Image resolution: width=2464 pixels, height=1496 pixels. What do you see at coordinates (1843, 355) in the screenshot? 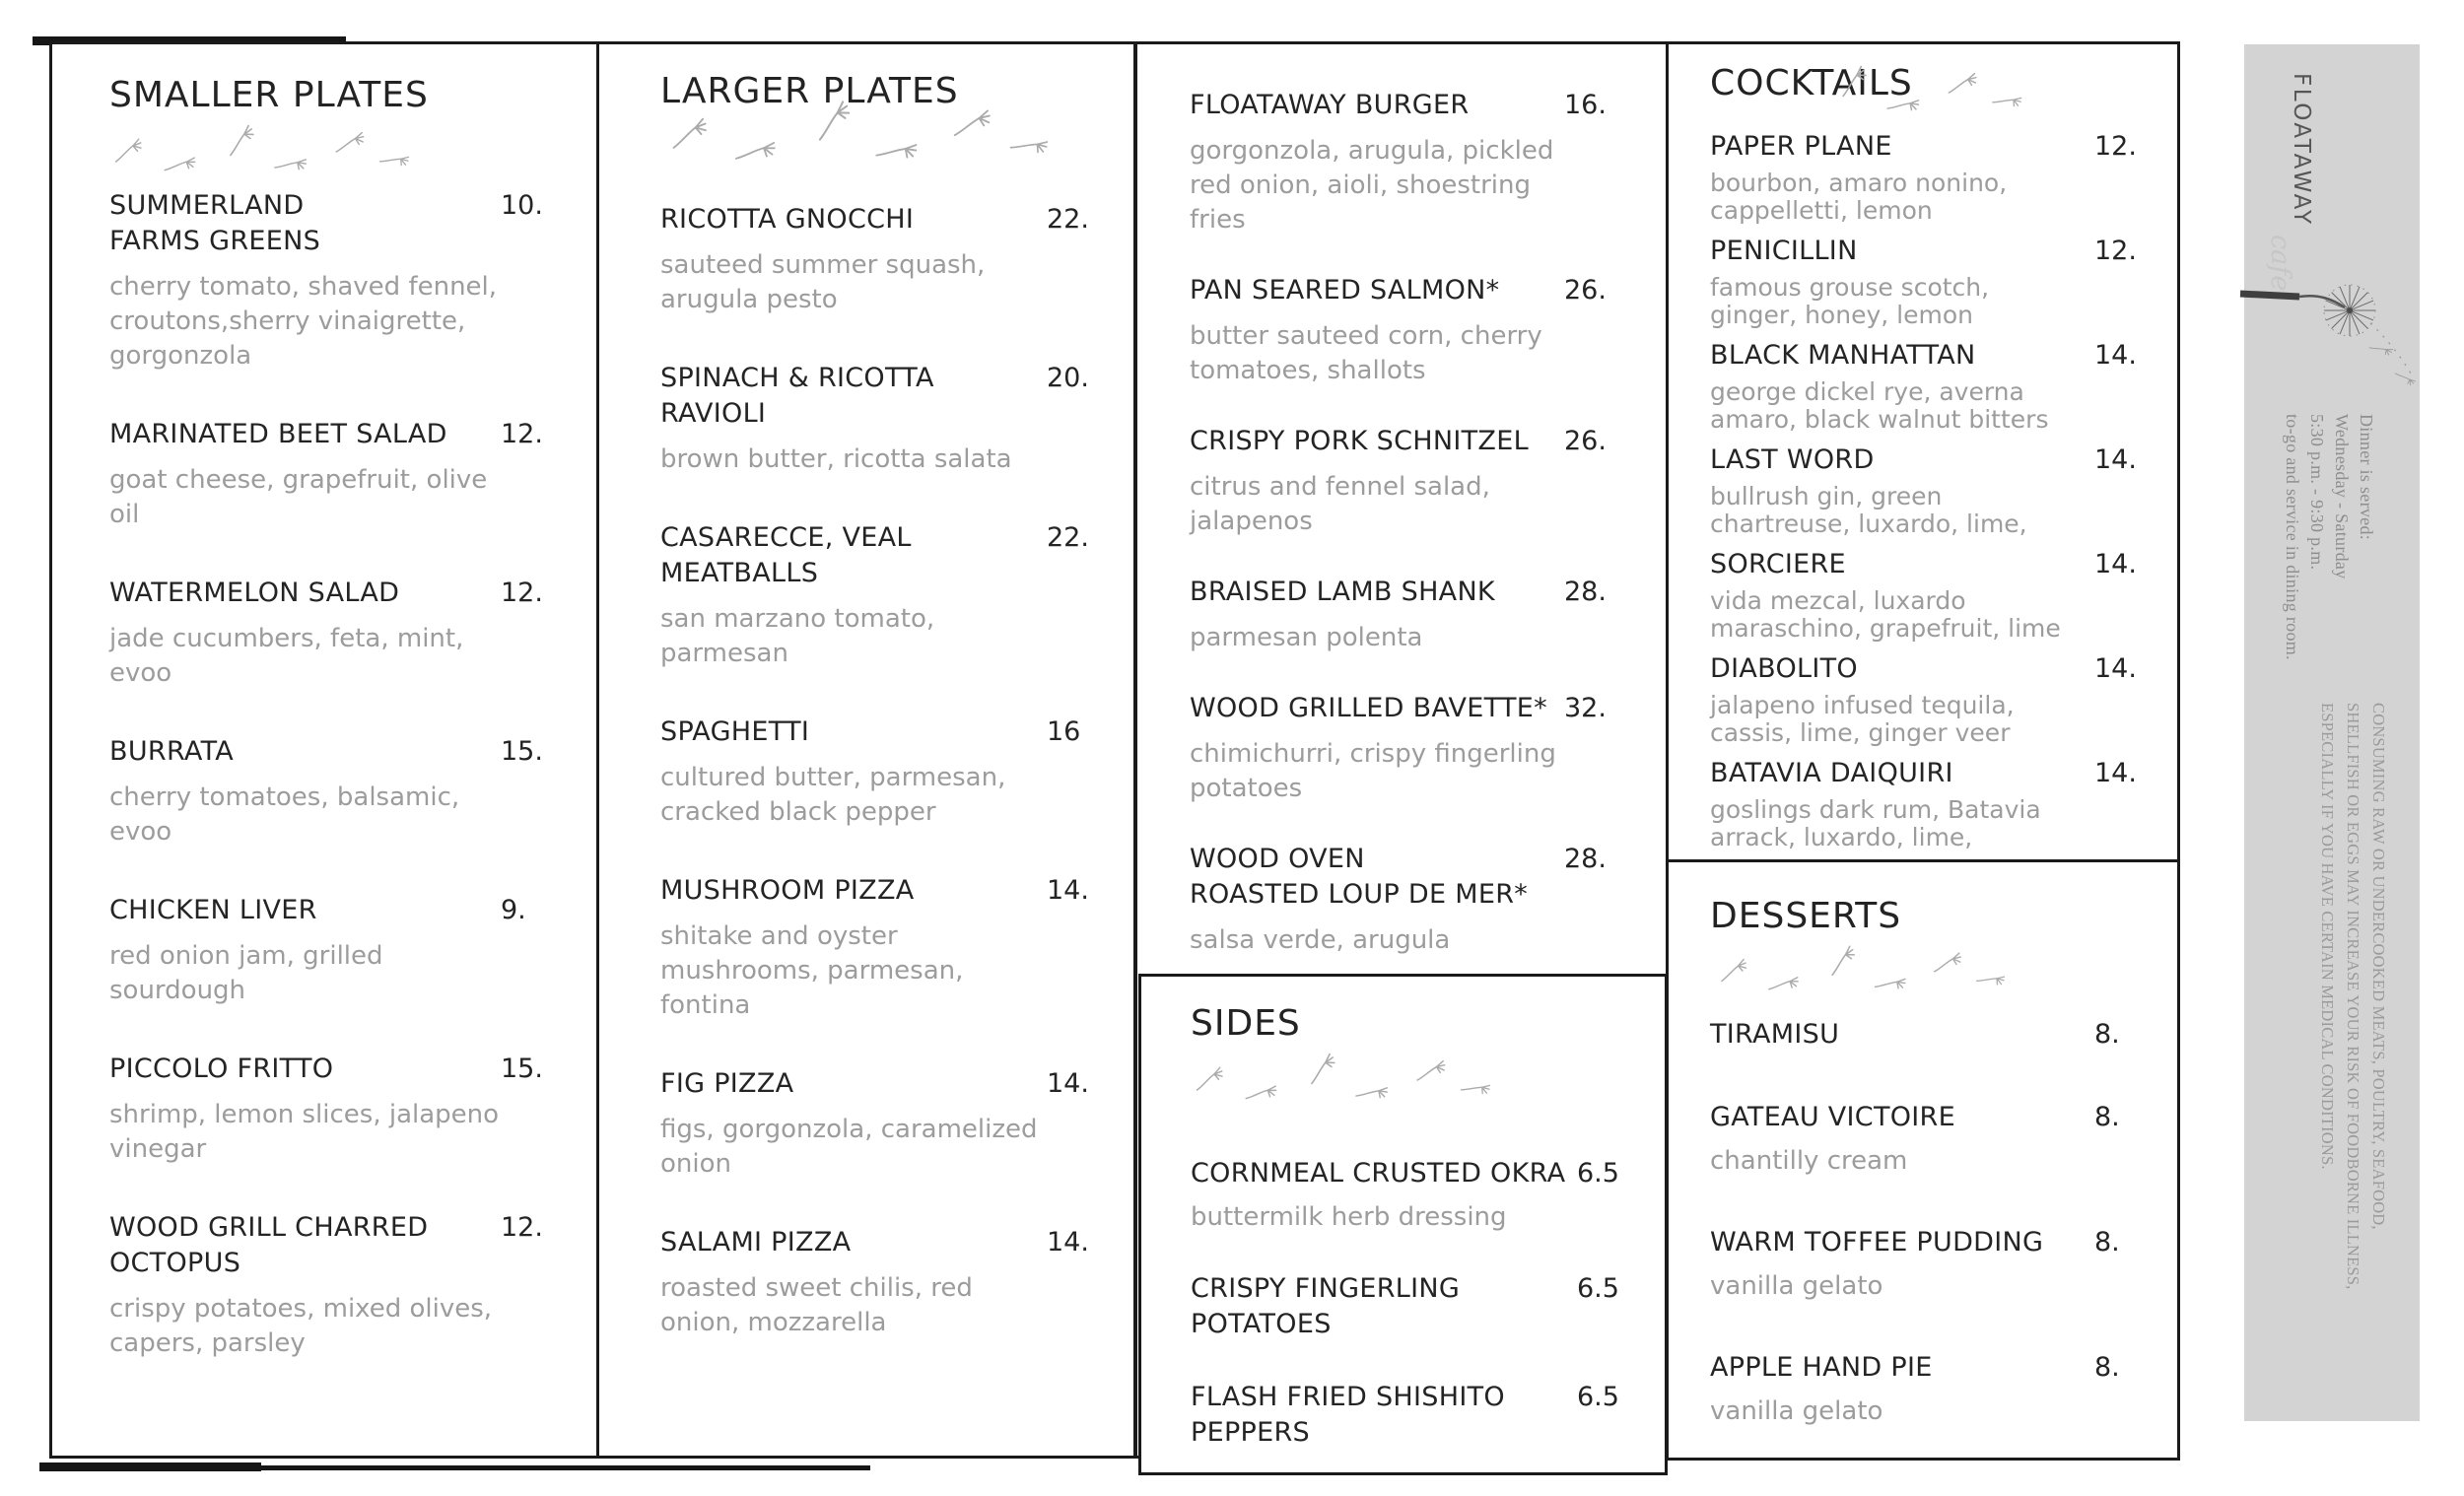
I see `item-name: BLACK MANHATTAN` at bounding box center [1843, 355].